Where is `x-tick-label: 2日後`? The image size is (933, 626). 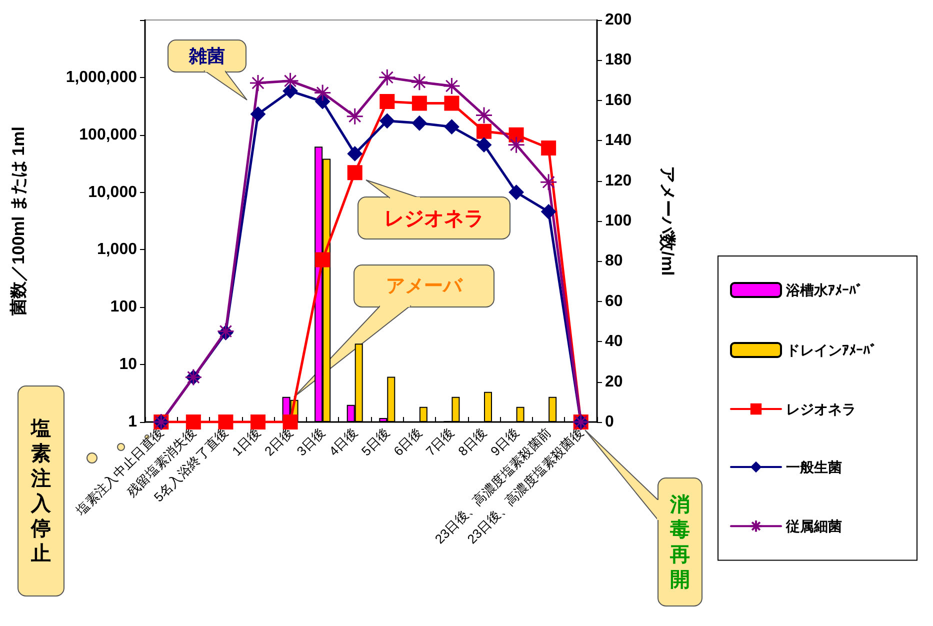 x-tick-label: 2日後 is located at coordinates (278, 441).